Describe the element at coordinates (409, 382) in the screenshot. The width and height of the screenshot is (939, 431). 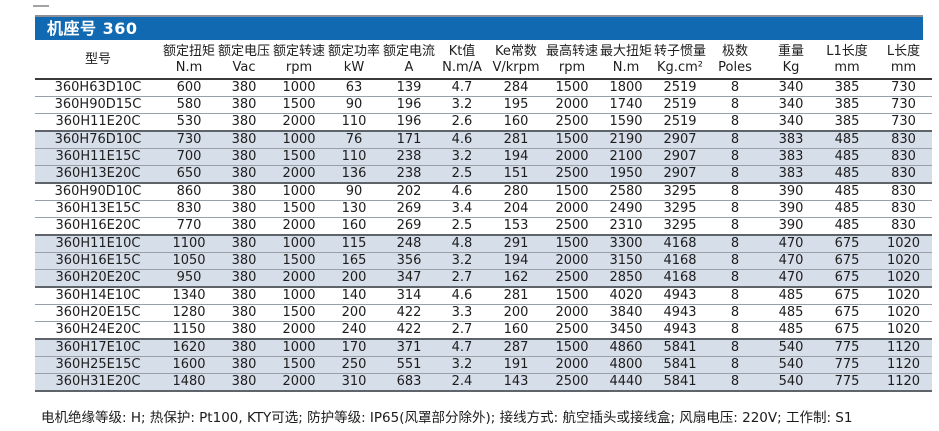
I see `cell-value: 683` at that location.